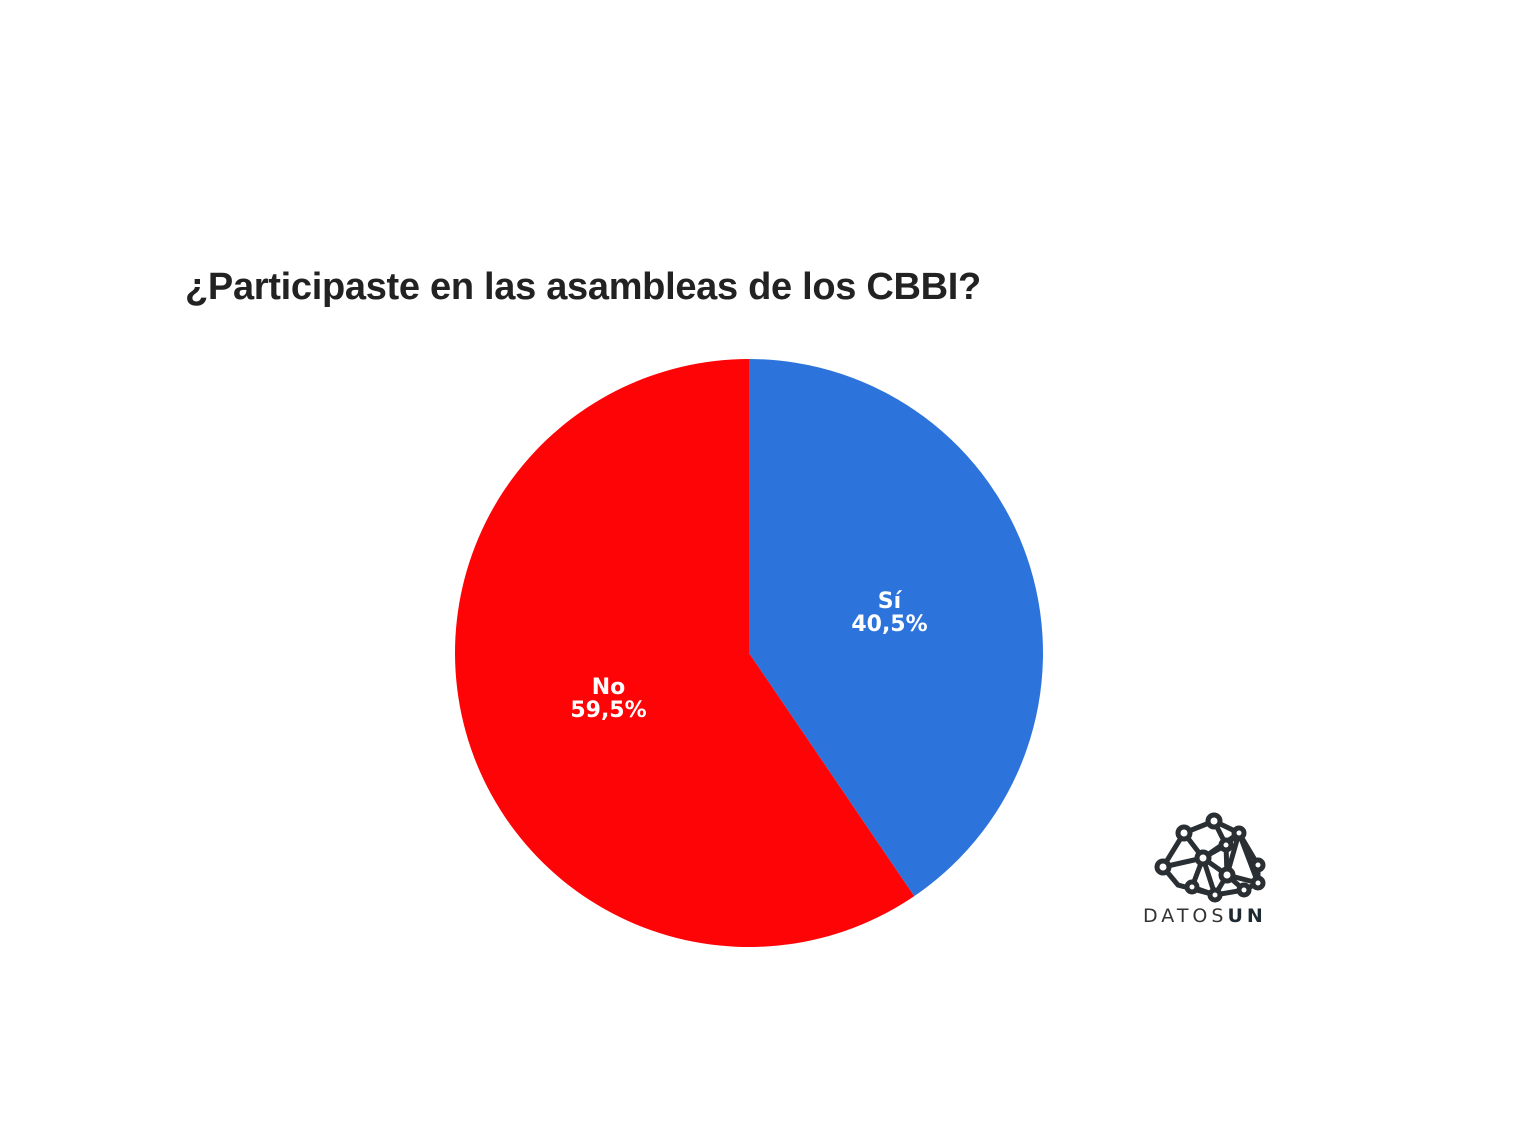 The height and width of the screenshot is (1146, 1535). What do you see at coordinates (1247, 916) in the screenshot?
I see `logo-text-bold: UN` at bounding box center [1247, 916].